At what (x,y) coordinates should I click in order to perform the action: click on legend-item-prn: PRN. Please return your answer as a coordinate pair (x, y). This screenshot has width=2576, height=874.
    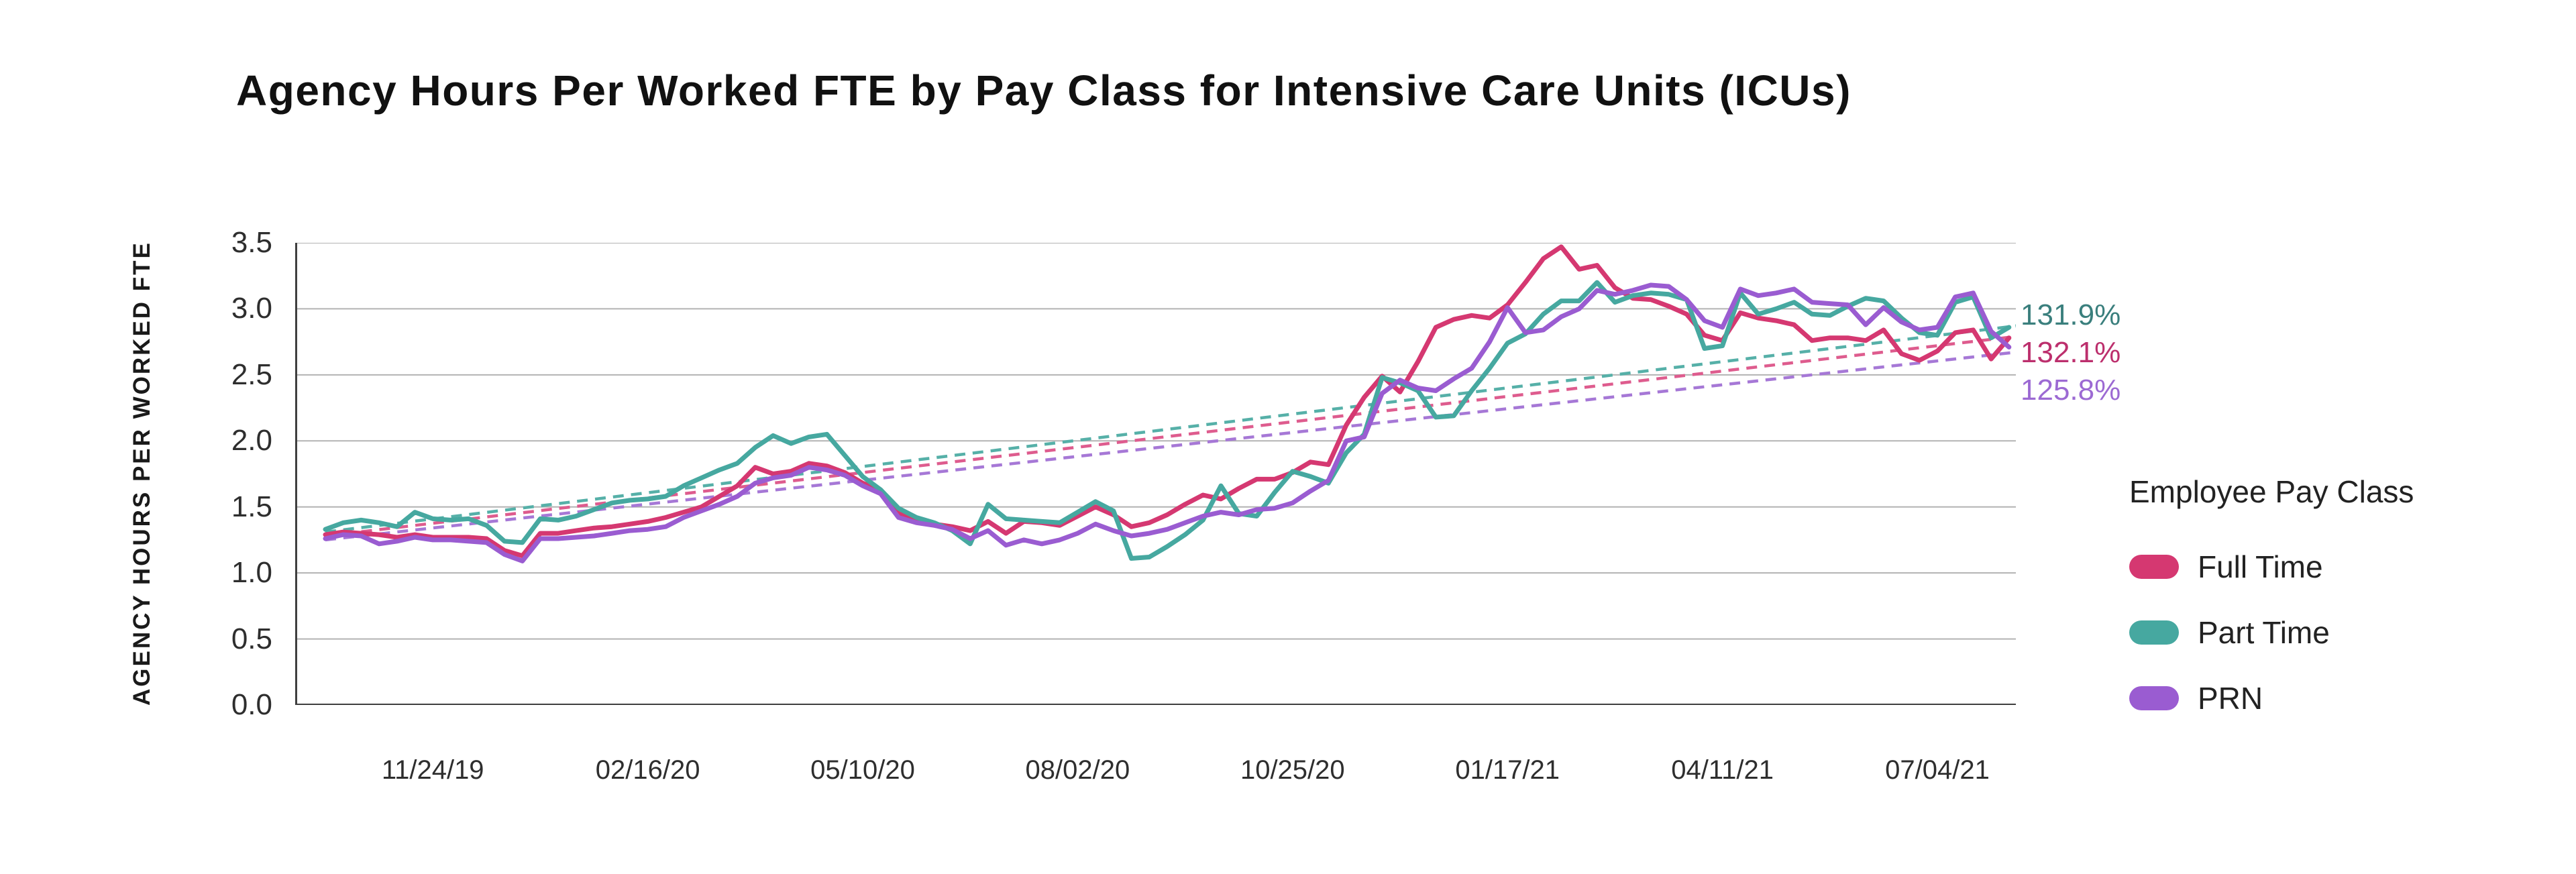
    Looking at the image, I should click on (2271, 698).